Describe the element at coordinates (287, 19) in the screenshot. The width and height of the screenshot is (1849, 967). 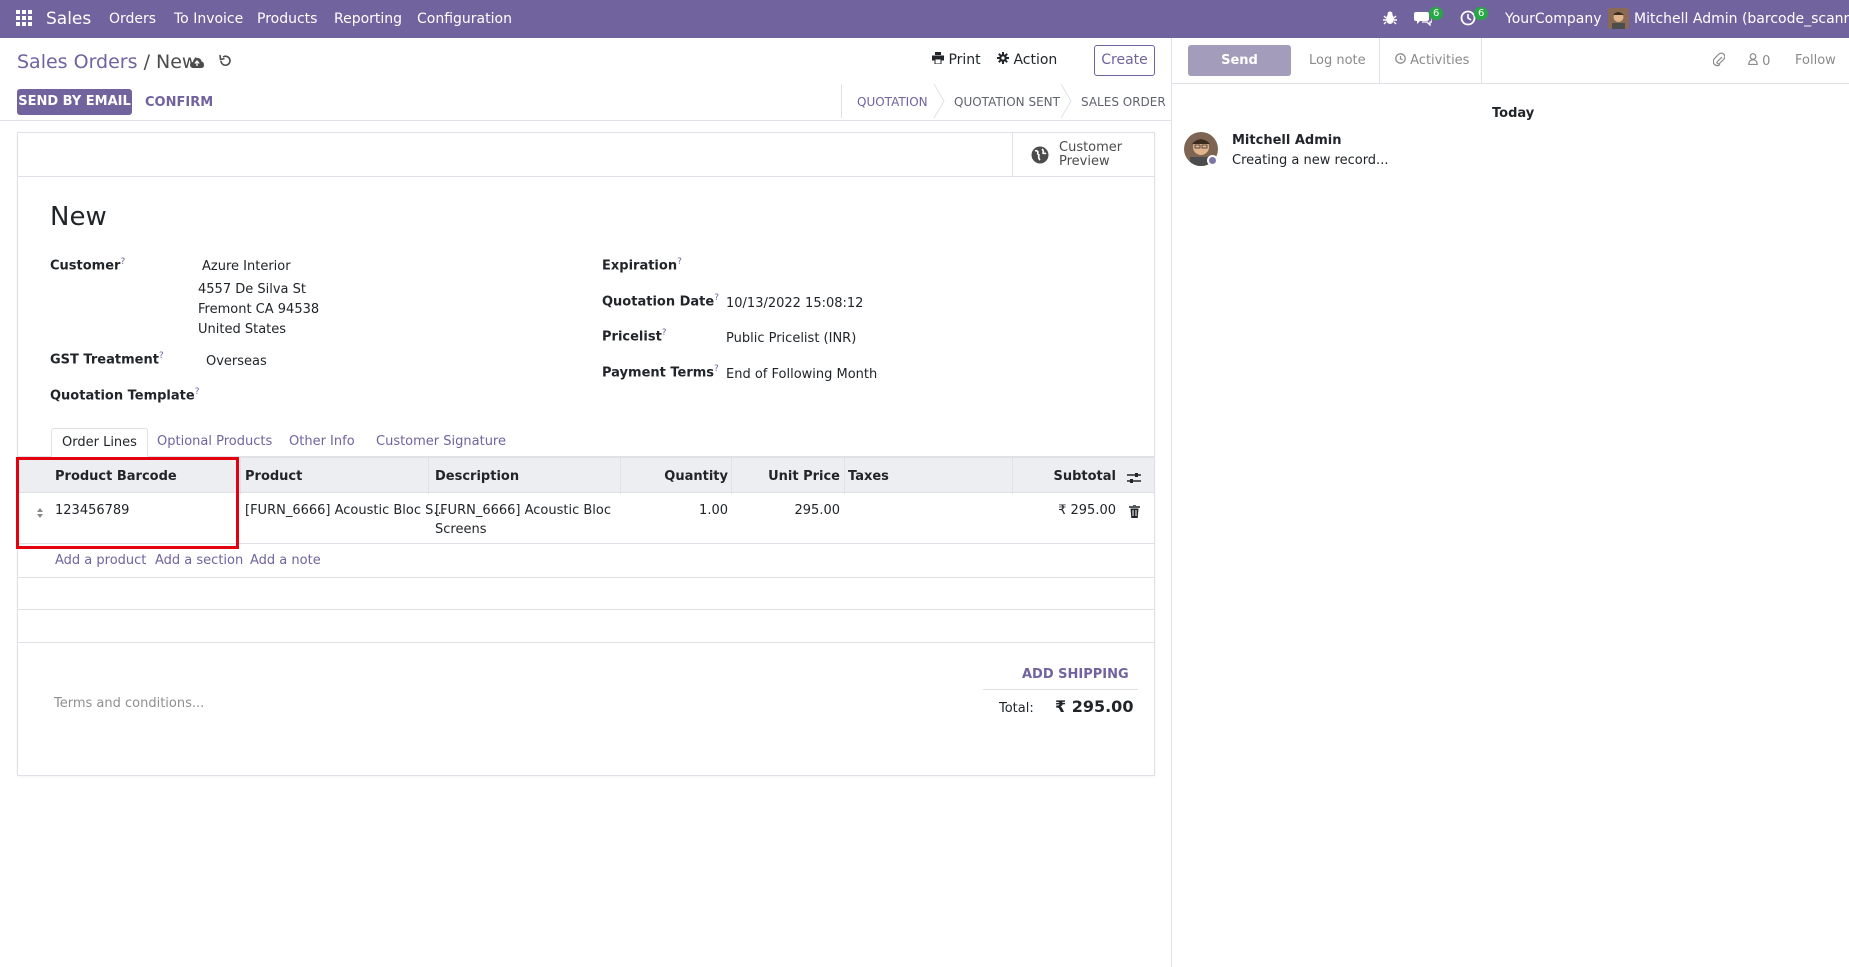
I see `menu-products: Products` at that location.